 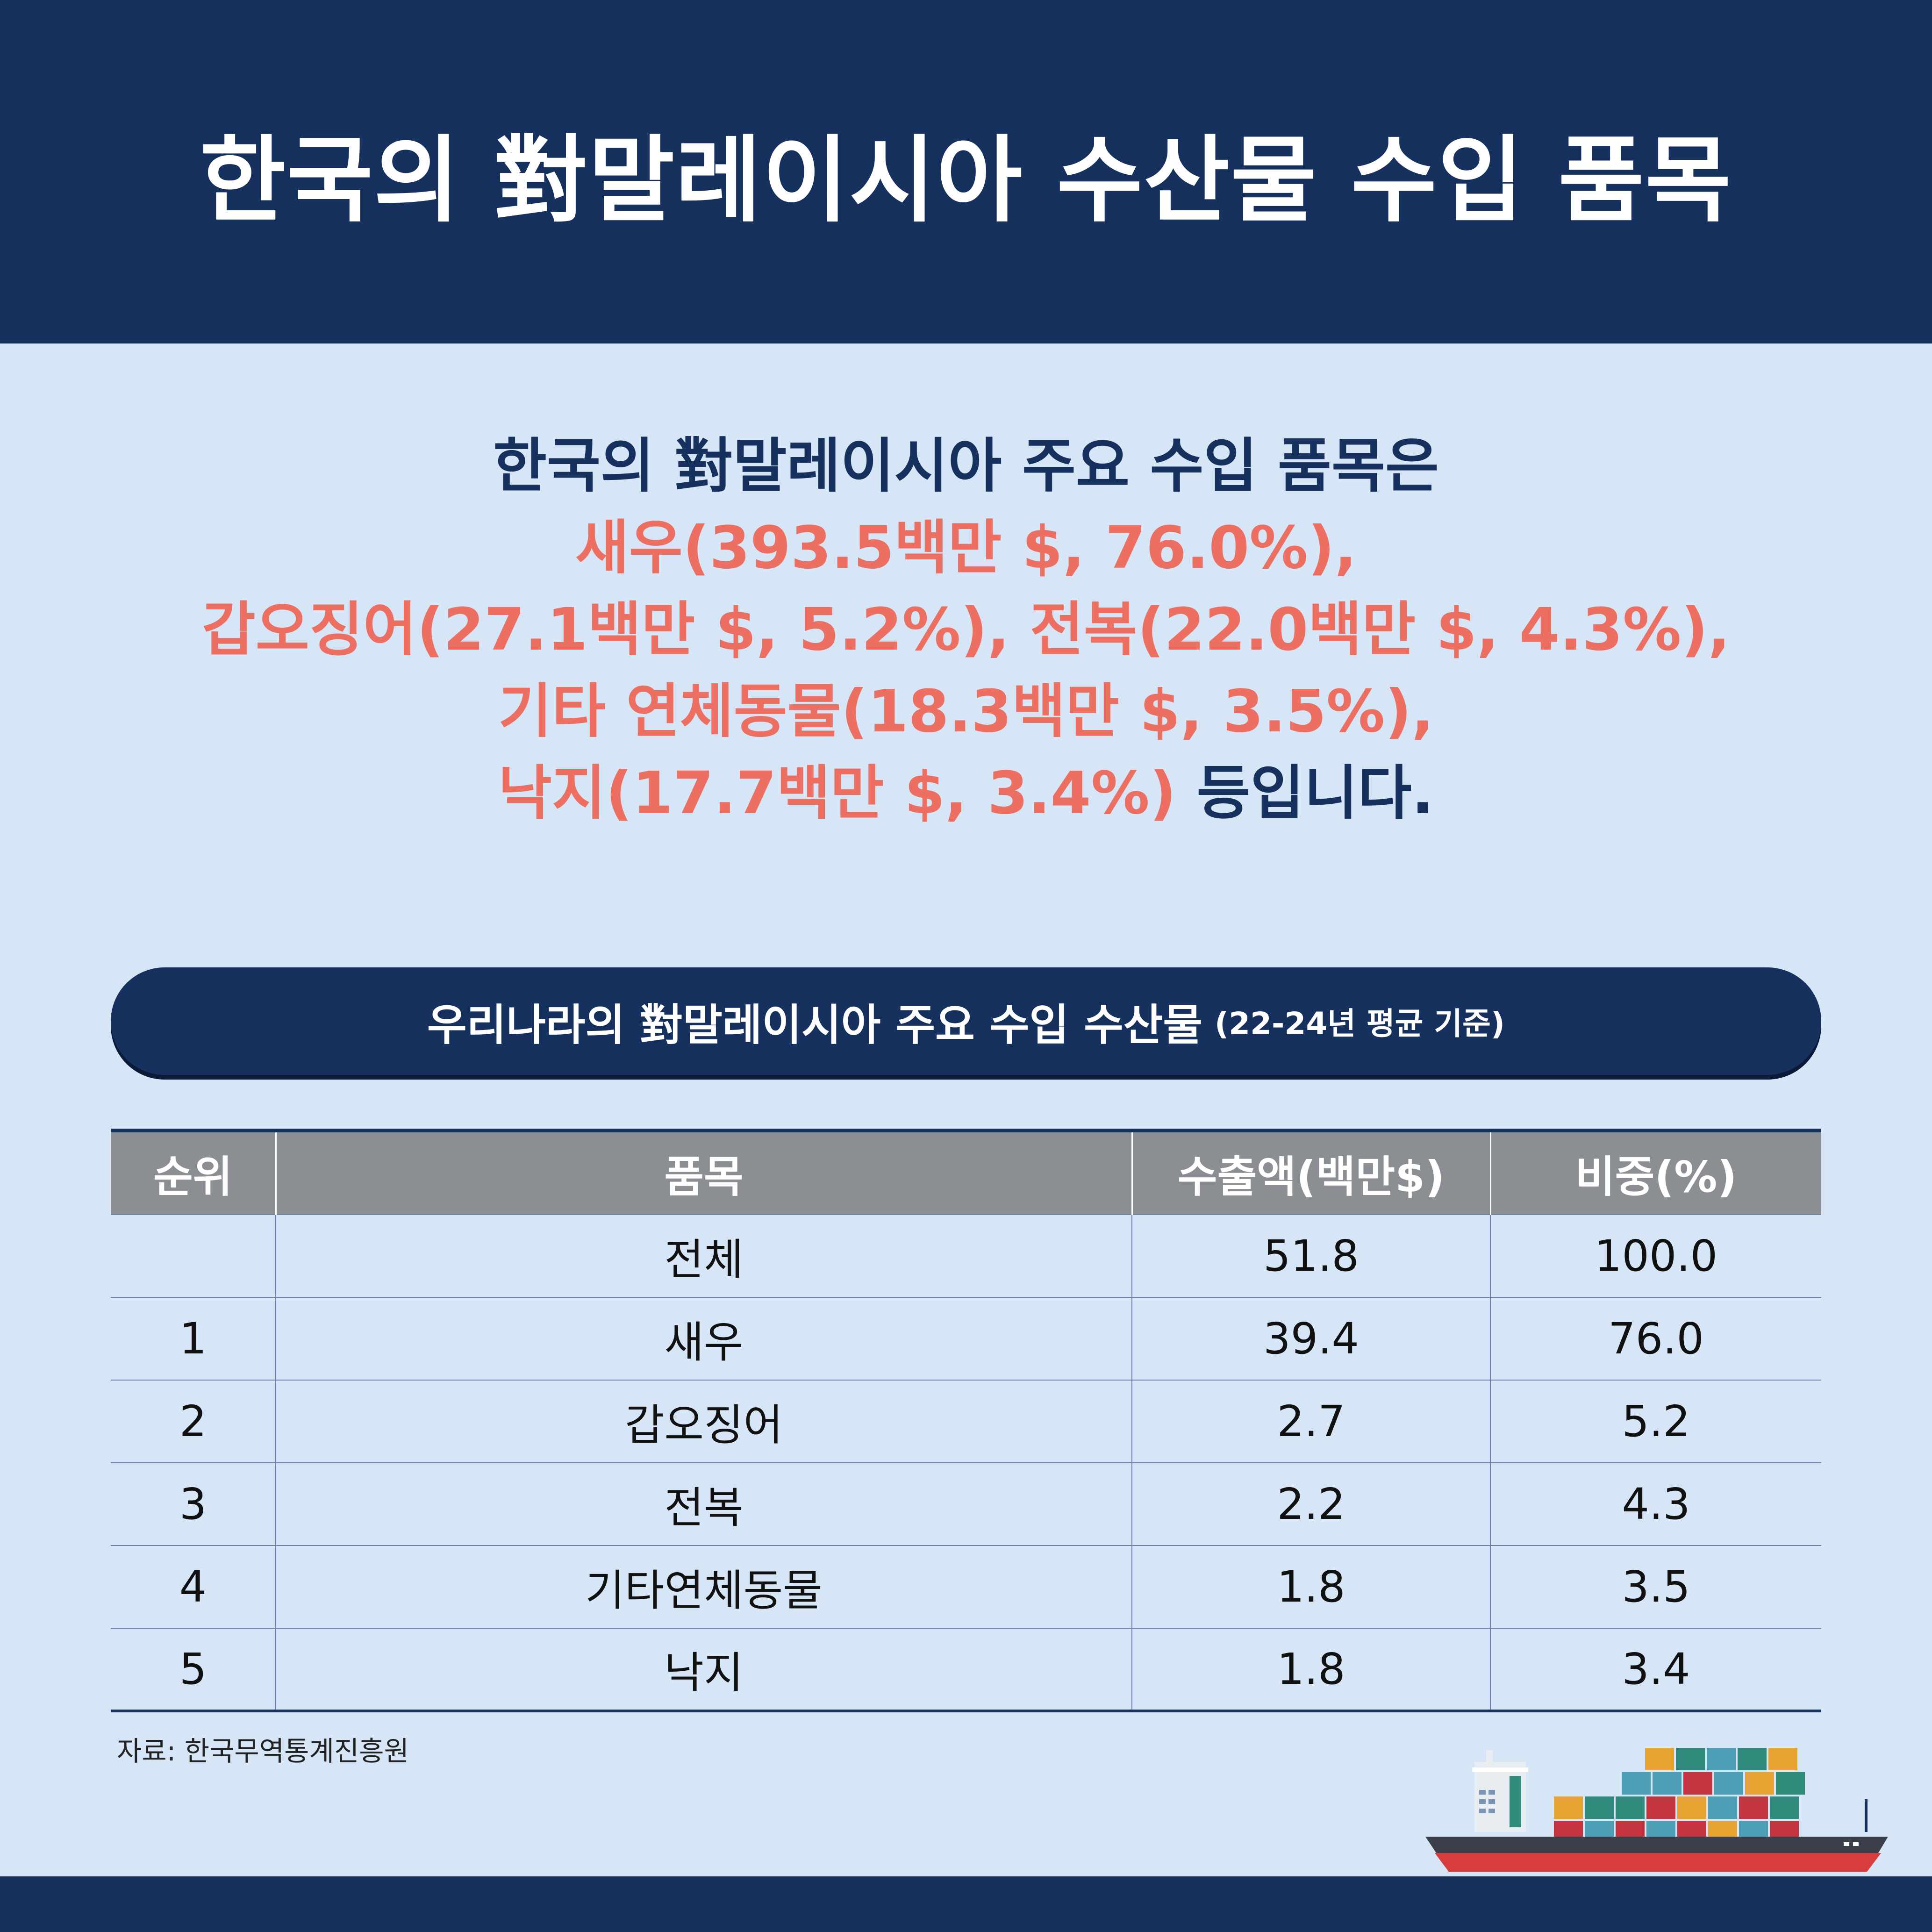 What do you see at coordinates (1310, 1172) in the screenshot?
I see `header-amount: 수출액(백만$)` at bounding box center [1310, 1172].